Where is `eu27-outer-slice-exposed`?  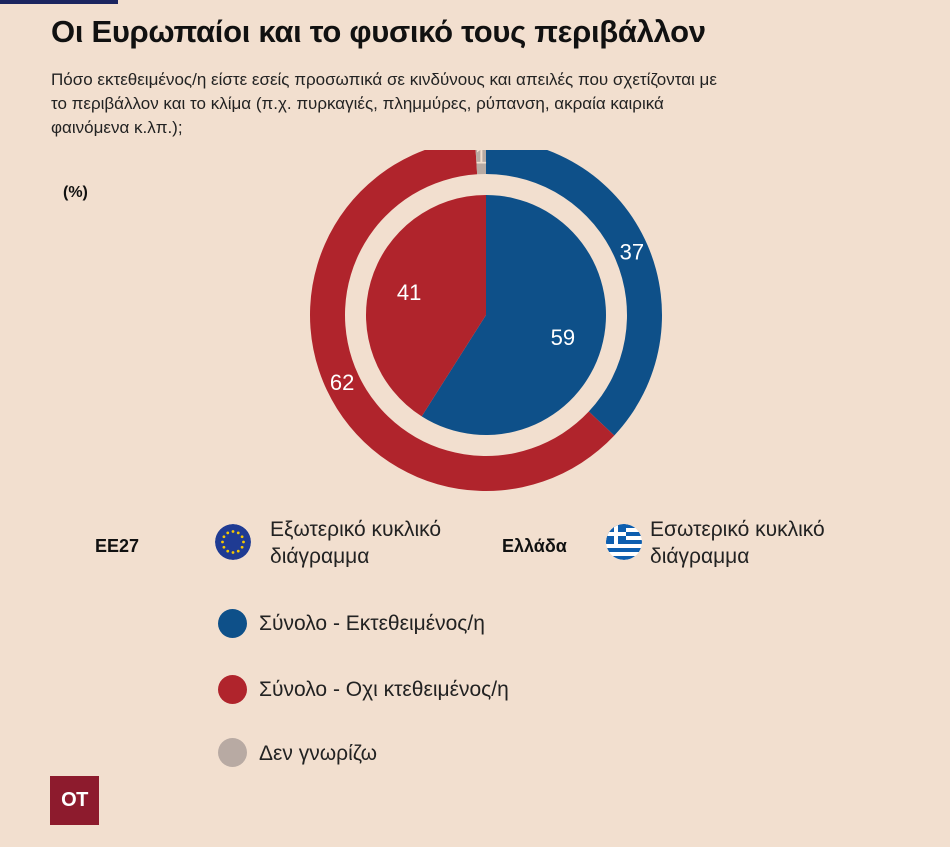
eu27-outer-slice-exposed is located at coordinates (574, 293).